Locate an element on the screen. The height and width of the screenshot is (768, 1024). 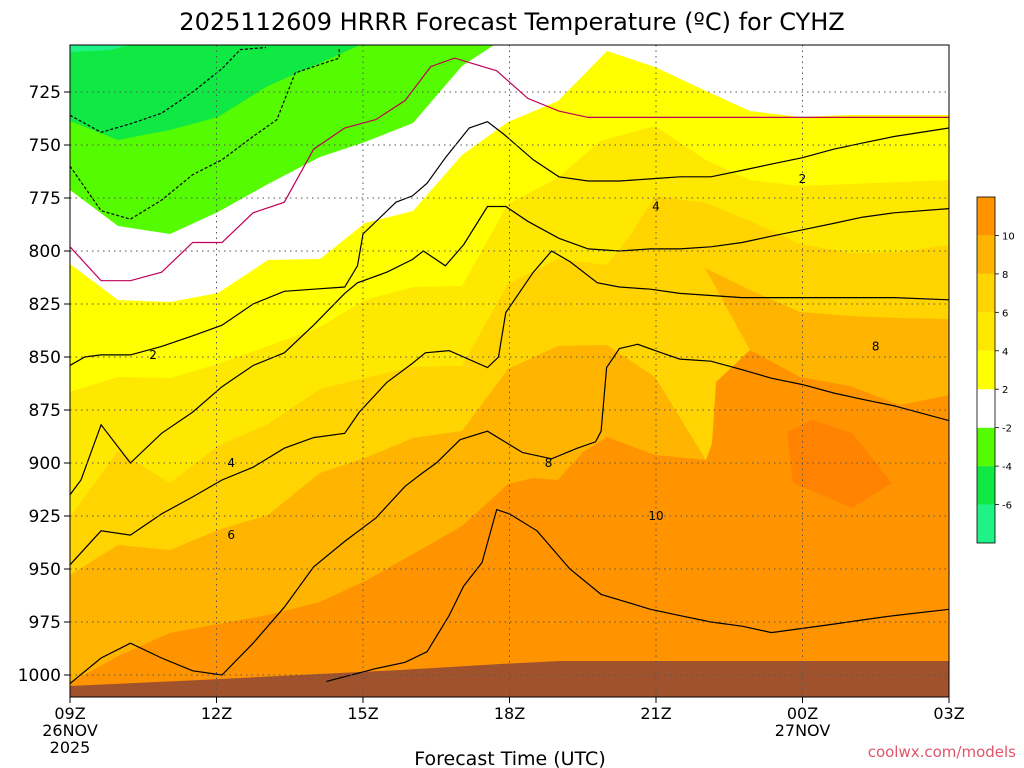
x-axis-label: Forecast Time (UTC) is located at coordinates (509, 758).